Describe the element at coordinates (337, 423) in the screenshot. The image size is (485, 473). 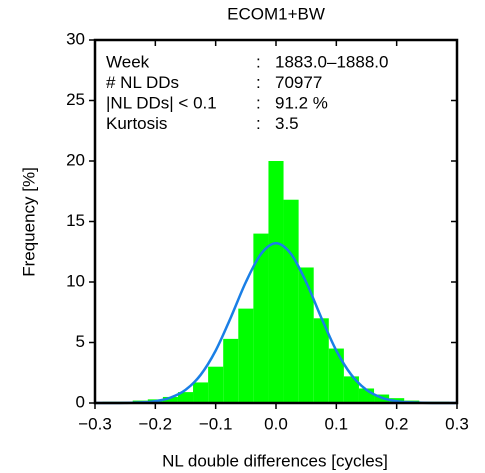
I see `x-tick-label: 0.1` at that location.